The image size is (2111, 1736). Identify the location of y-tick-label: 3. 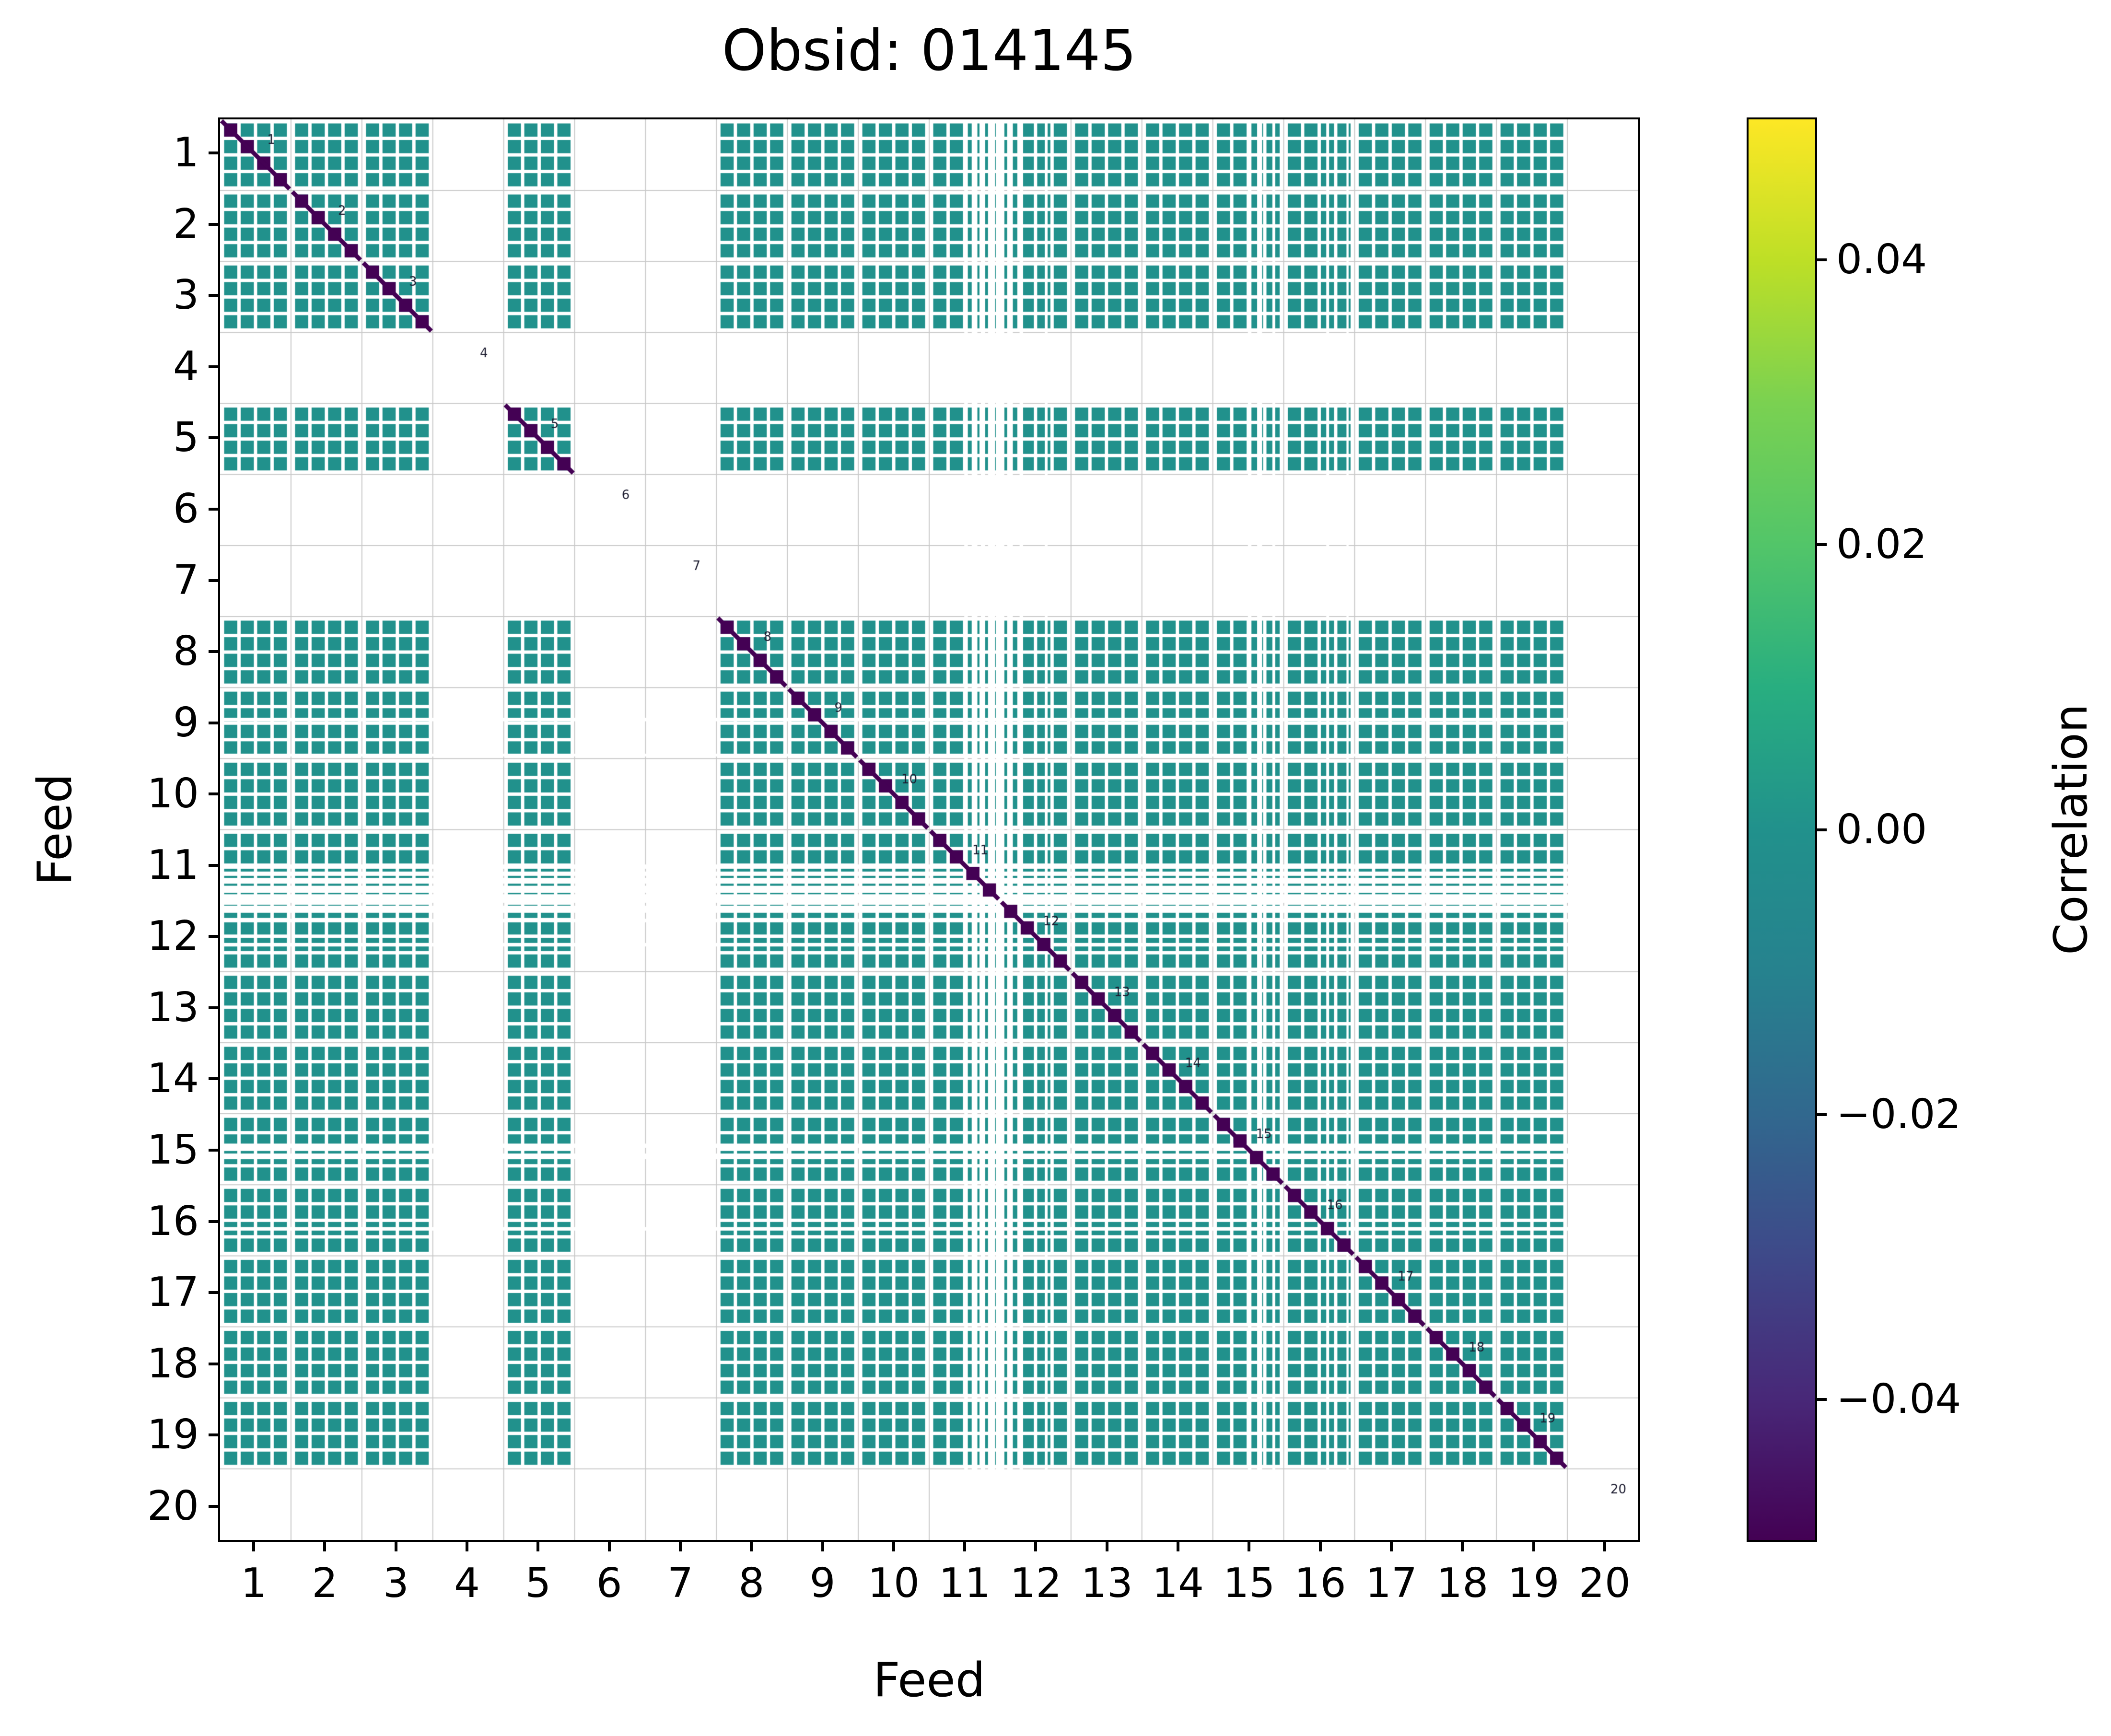
(186, 295).